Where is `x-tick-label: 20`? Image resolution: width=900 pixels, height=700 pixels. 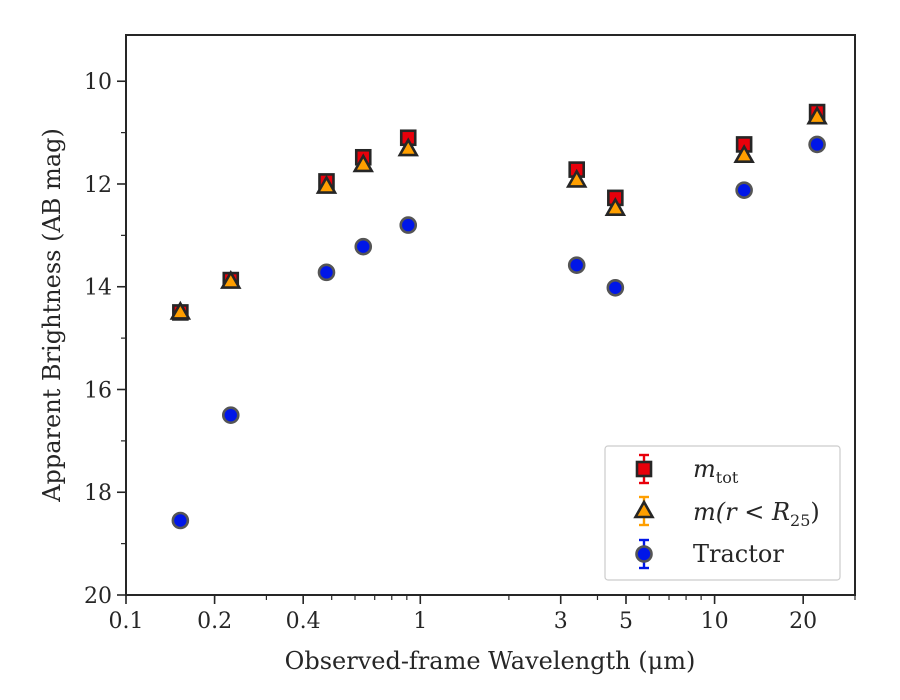
x-tick-label: 20 is located at coordinates (803, 621).